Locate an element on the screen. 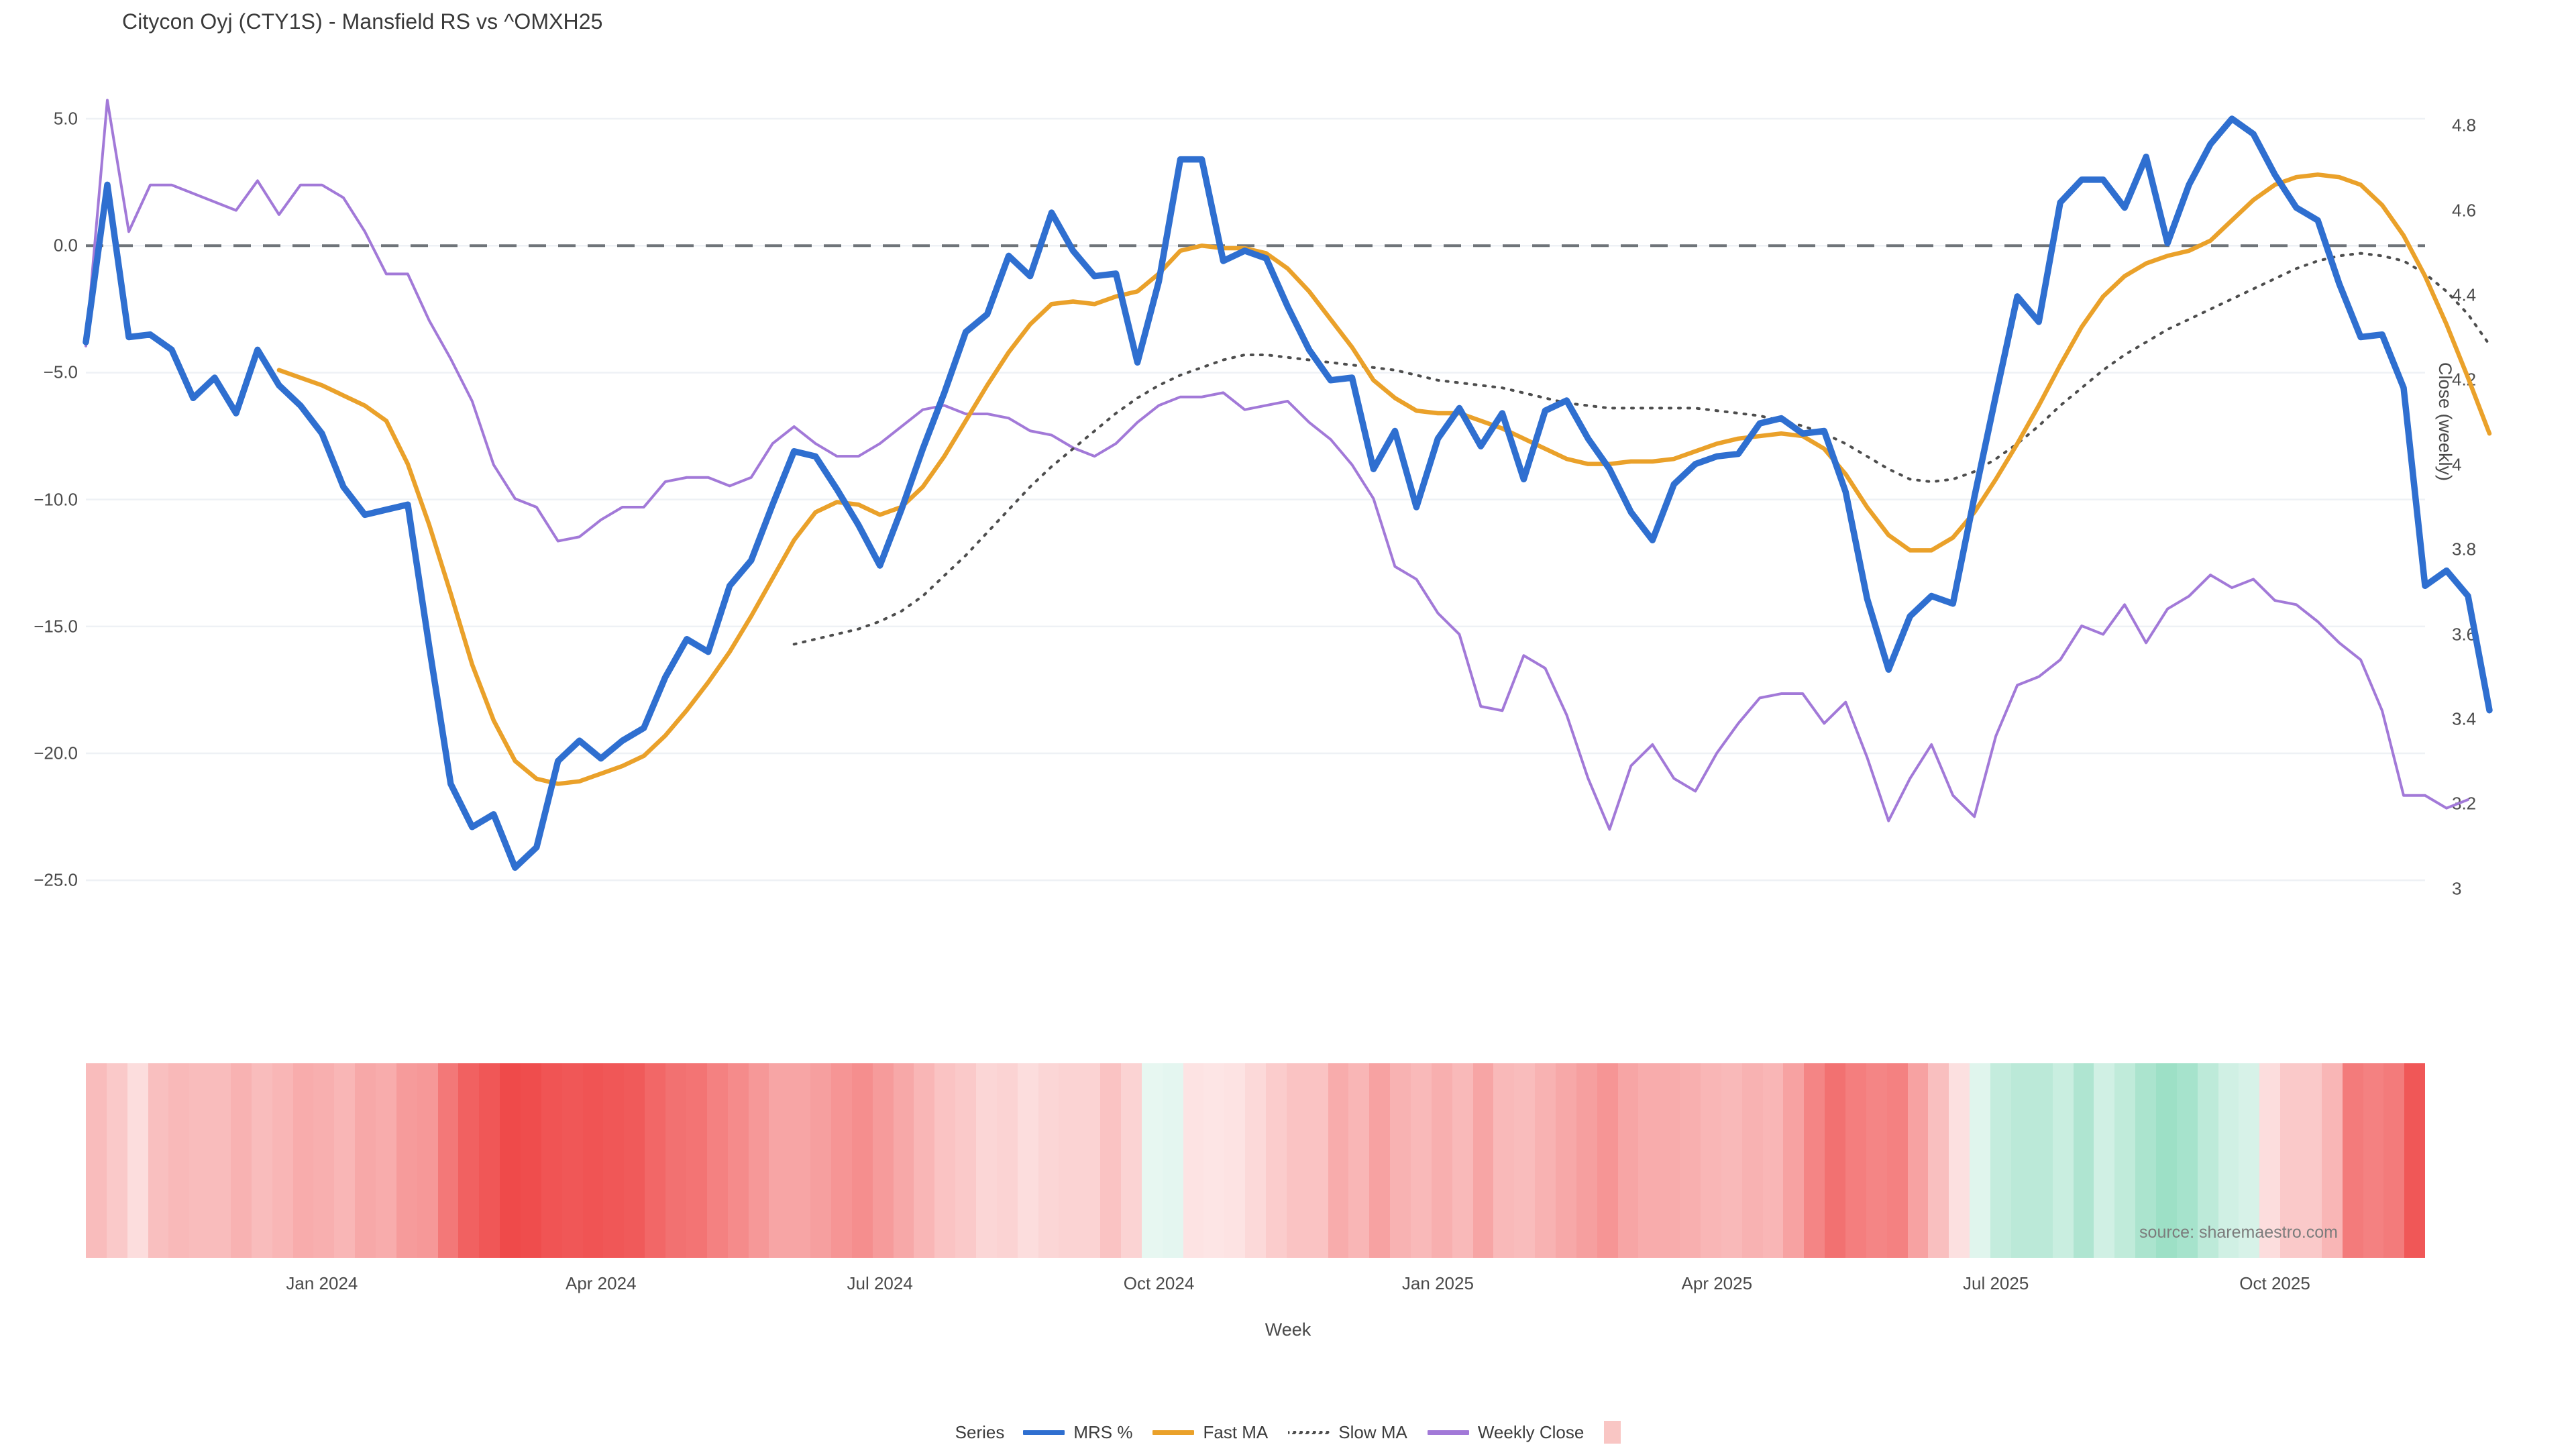  legend-title: Series is located at coordinates (980, 1431).